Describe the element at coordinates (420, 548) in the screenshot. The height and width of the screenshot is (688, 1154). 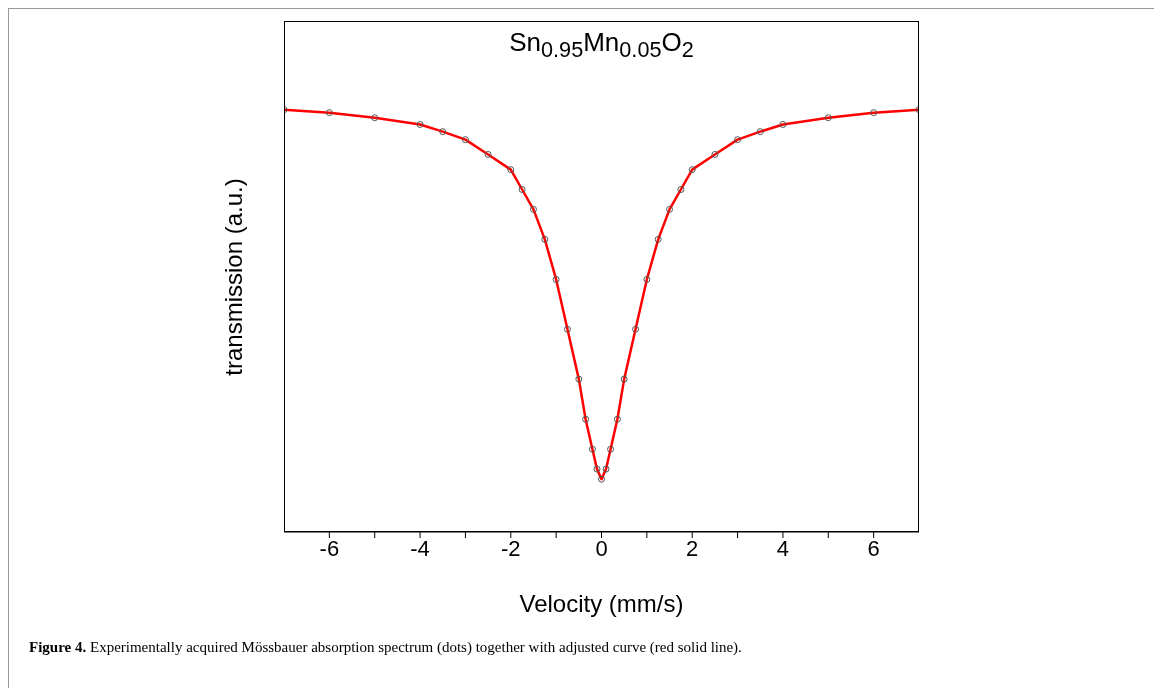
I see `x-tick-label: -4` at that location.